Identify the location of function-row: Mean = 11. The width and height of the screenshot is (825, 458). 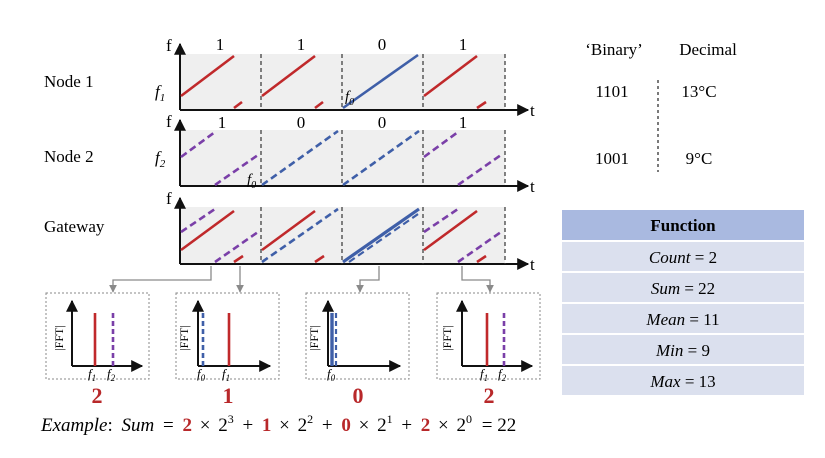
(682, 319).